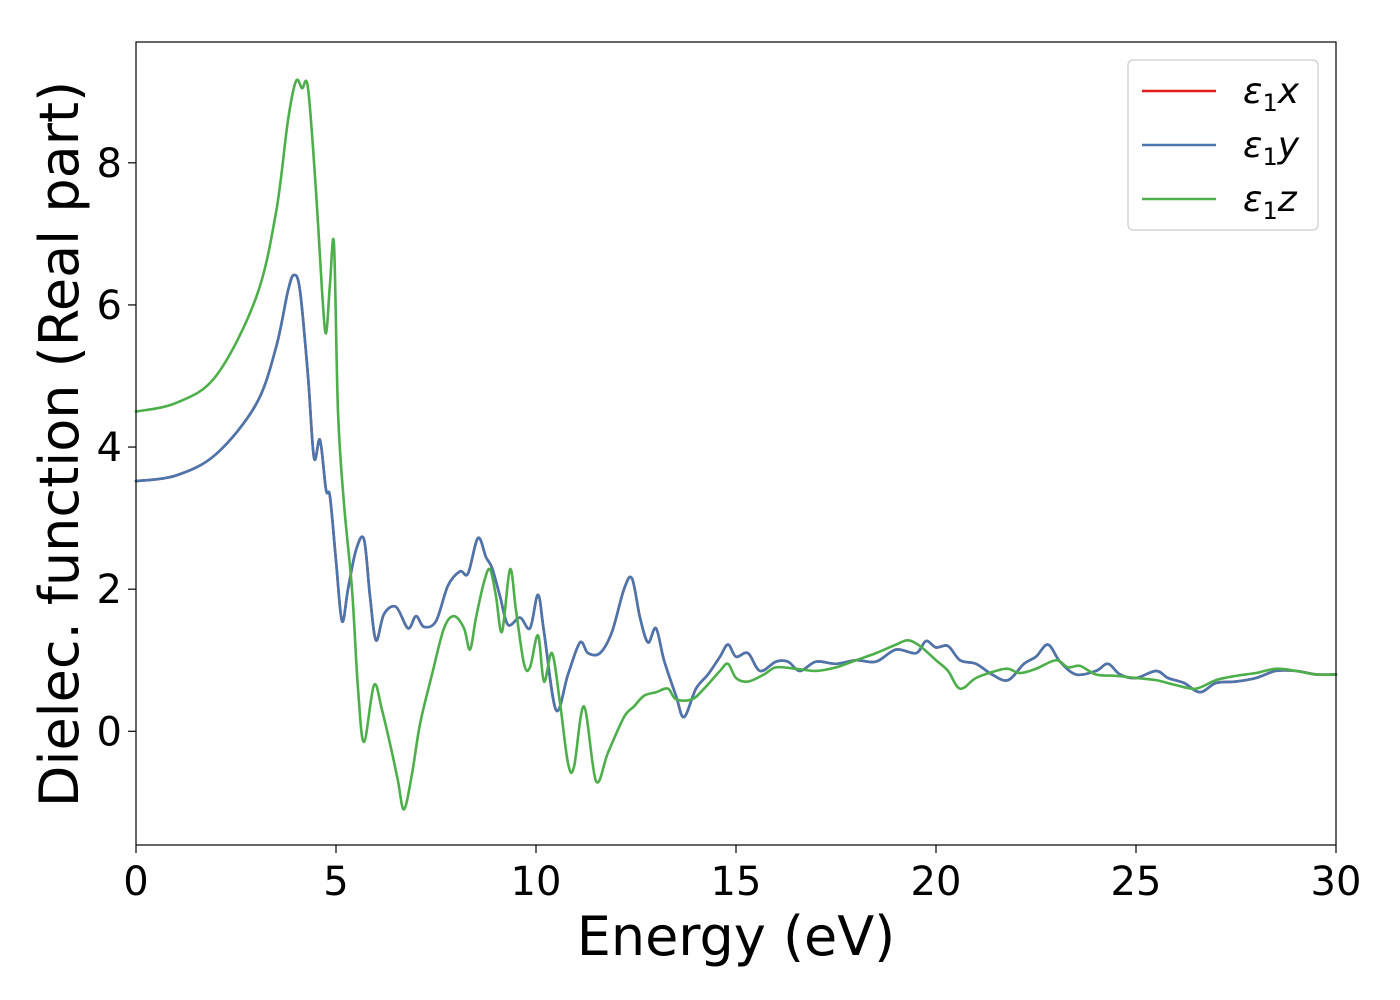 This screenshot has height=1000, width=1400. What do you see at coordinates (936, 882) in the screenshot?
I see `x-tick-label: 20` at bounding box center [936, 882].